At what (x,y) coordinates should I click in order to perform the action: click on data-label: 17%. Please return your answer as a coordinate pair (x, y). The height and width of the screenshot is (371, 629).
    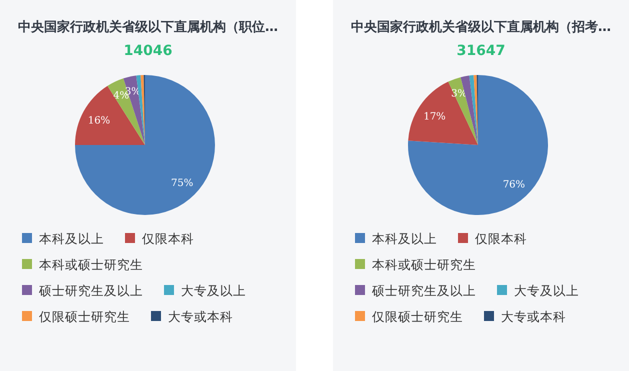
    Looking at the image, I should click on (434, 116).